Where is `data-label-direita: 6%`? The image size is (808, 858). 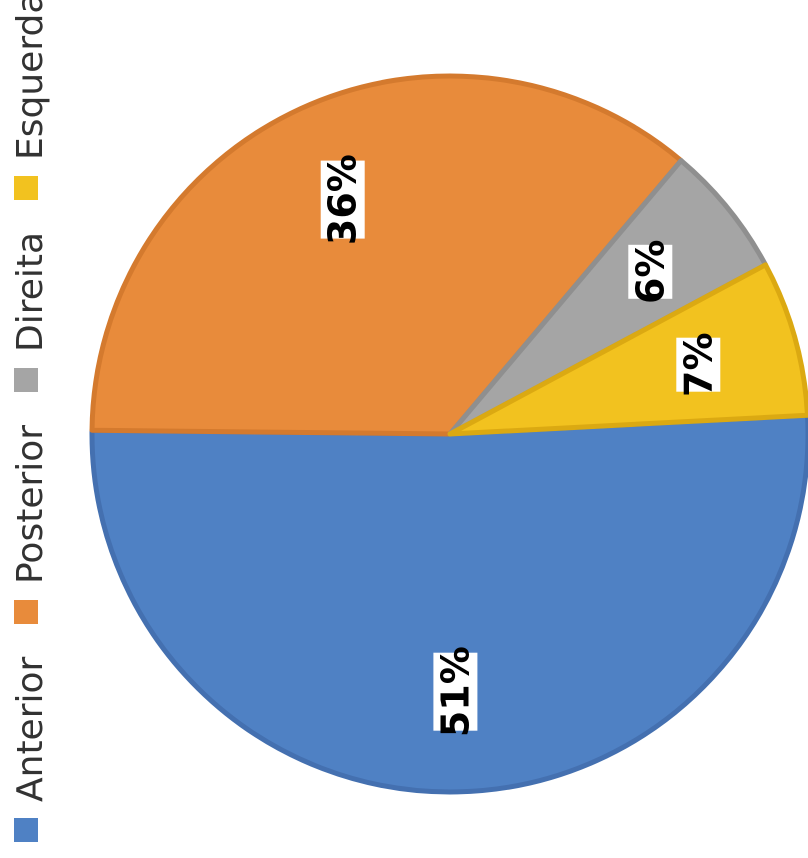
data-label-direita: 6% is located at coordinates (650, 272).